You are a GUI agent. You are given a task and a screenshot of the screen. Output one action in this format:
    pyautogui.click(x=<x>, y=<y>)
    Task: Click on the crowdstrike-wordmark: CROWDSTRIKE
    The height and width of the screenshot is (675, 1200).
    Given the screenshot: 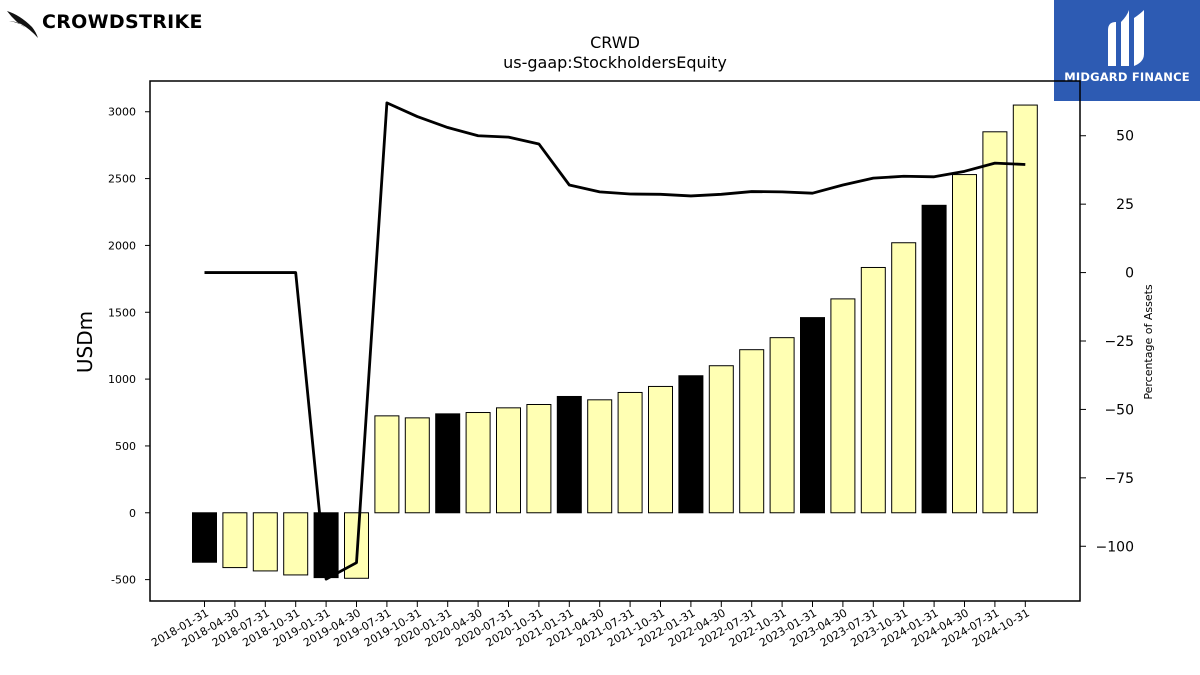 What is the action you would take?
    pyautogui.click(x=122, y=22)
    